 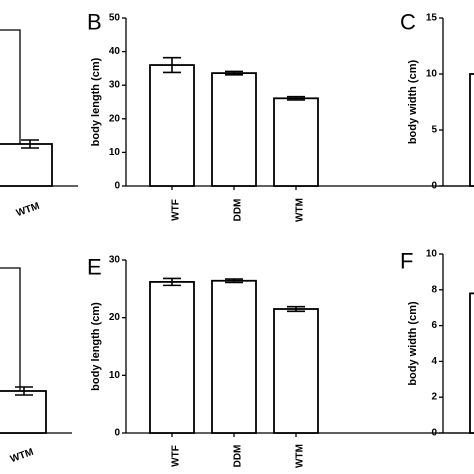 What do you see at coordinates (300, 210) in the screenshot?
I see `panel-b-x-tick-label: WTM` at bounding box center [300, 210].